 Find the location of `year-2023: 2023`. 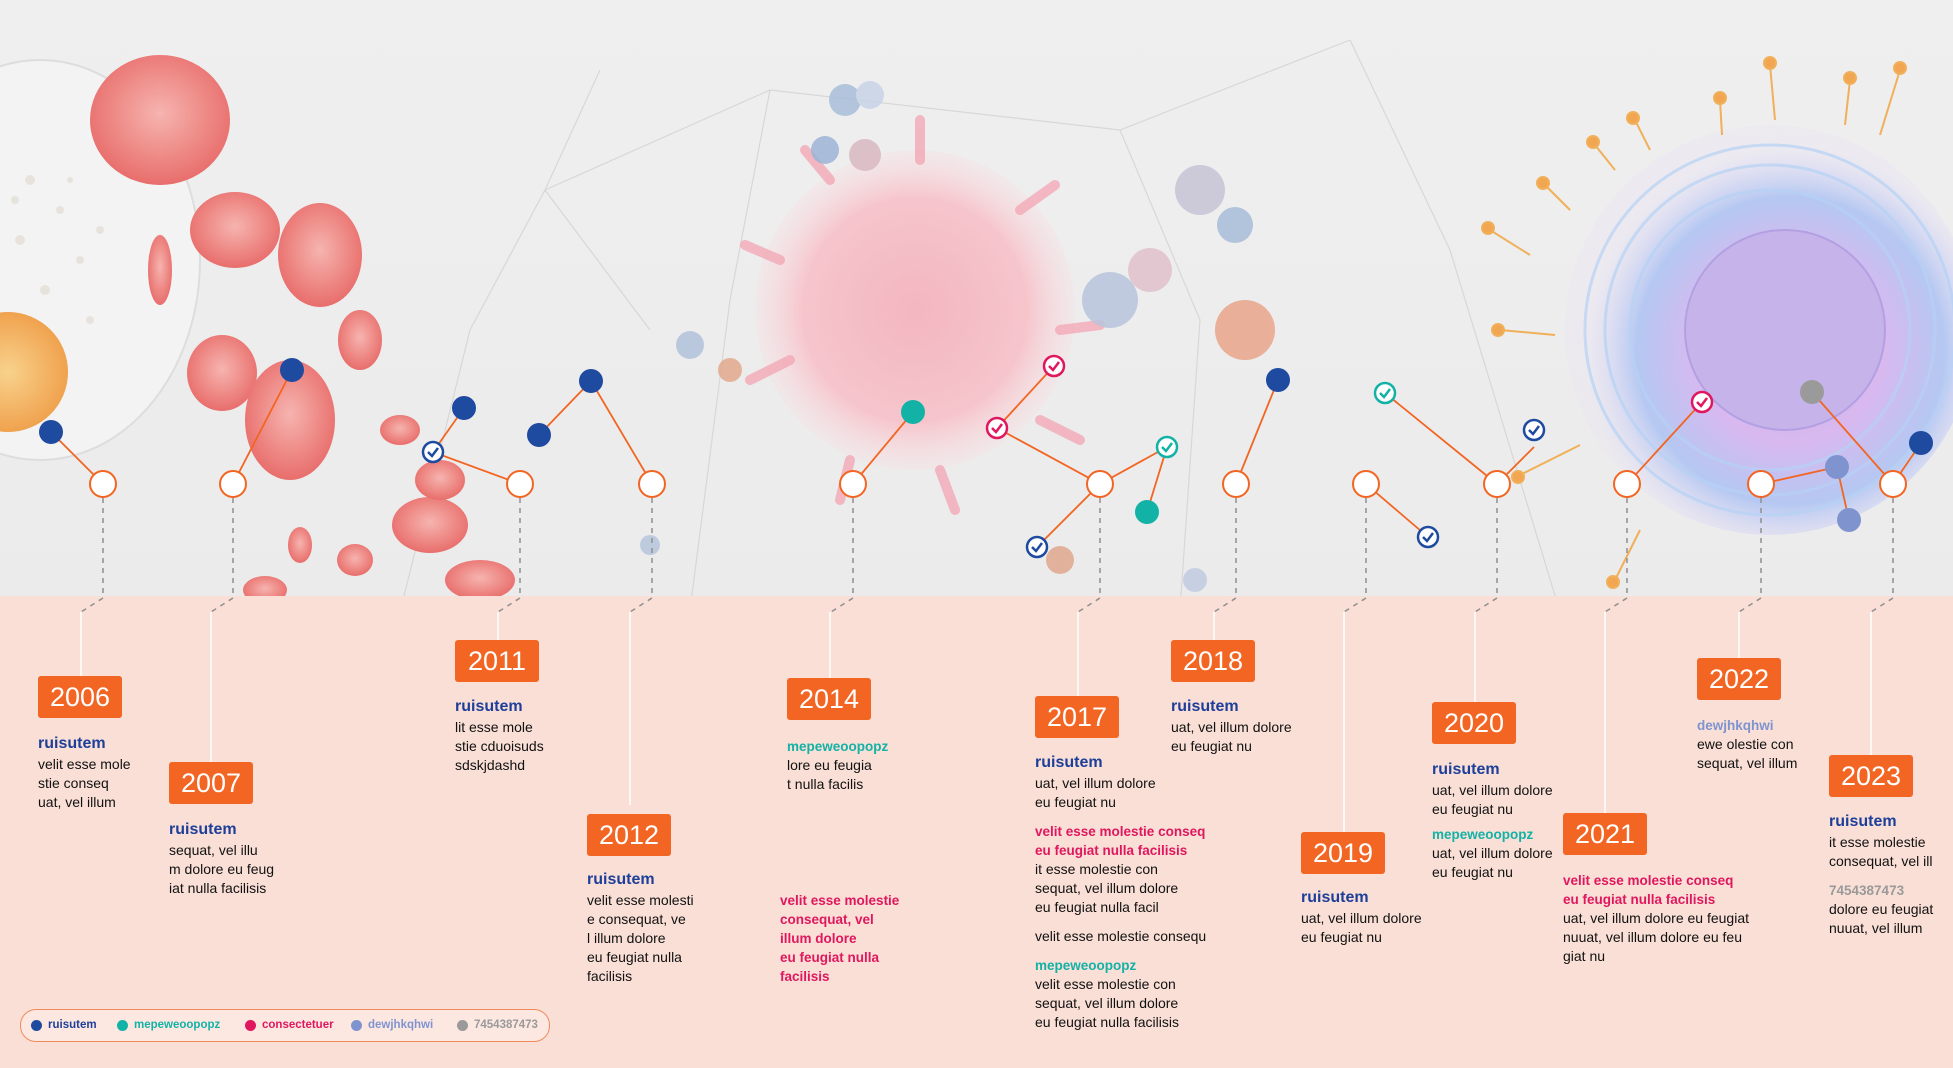

year-2023: 2023 is located at coordinates (1871, 776).